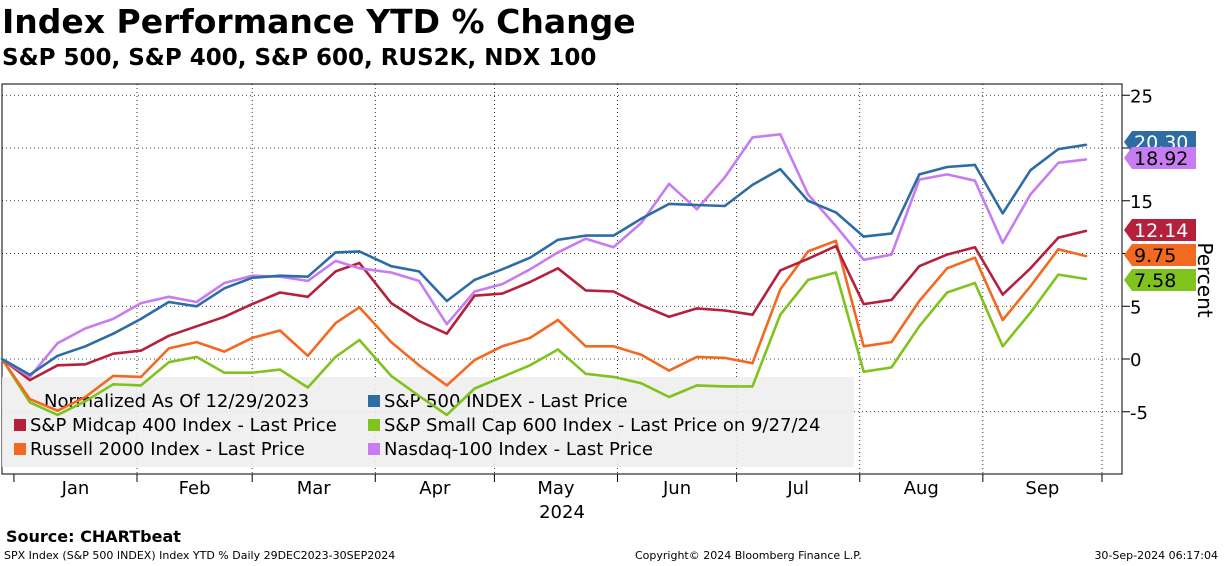  Describe the element at coordinates (1135, 360) in the screenshot. I see `y-tick-label: 0` at that location.